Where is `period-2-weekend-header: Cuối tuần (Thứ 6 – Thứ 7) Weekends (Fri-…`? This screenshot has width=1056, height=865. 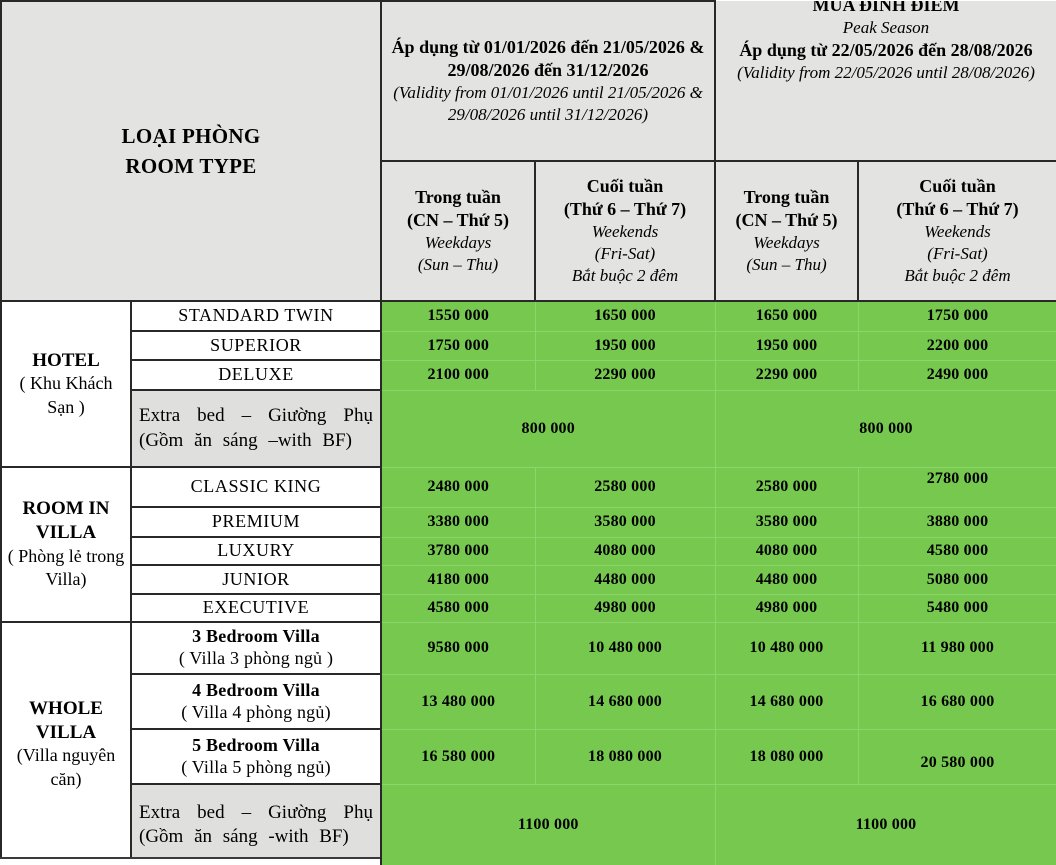
period-2-weekend-header: Cuối tuần (Thứ 6 – Thứ 7) Weekends (Fri-… is located at coordinates (956, 231).